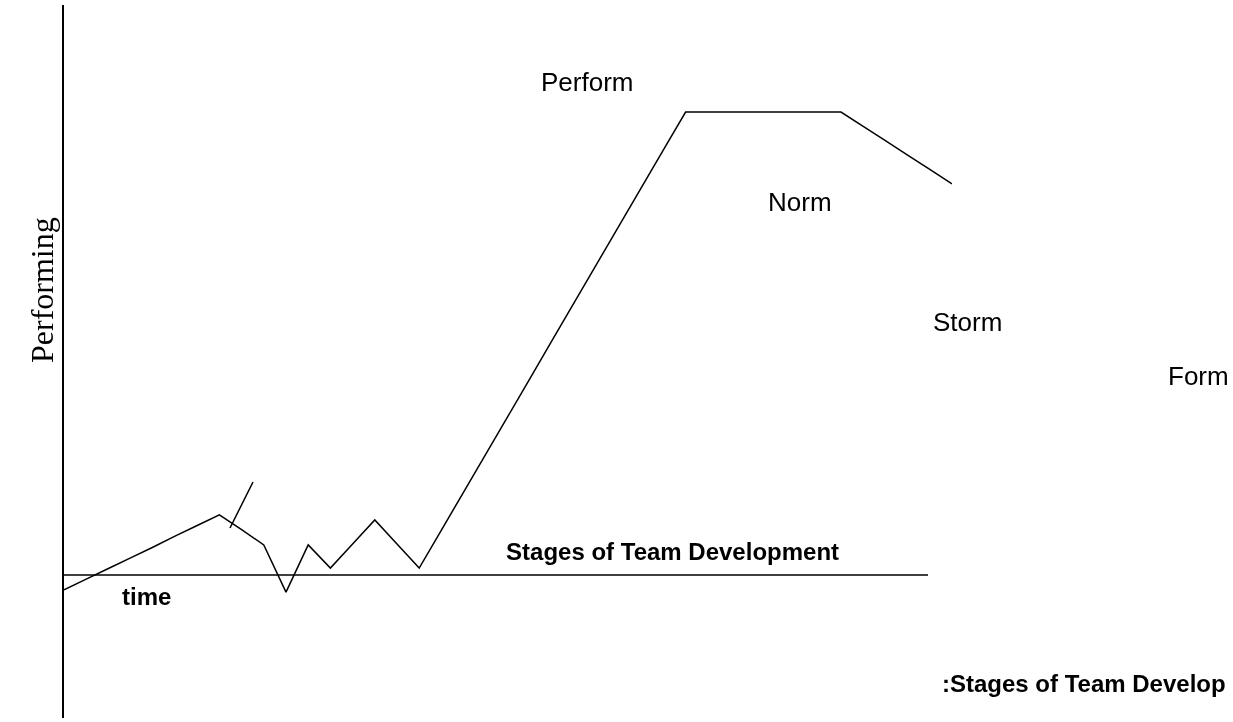 This screenshot has height=722, width=1233. I want to click on text: Perform, so click(587, 82).